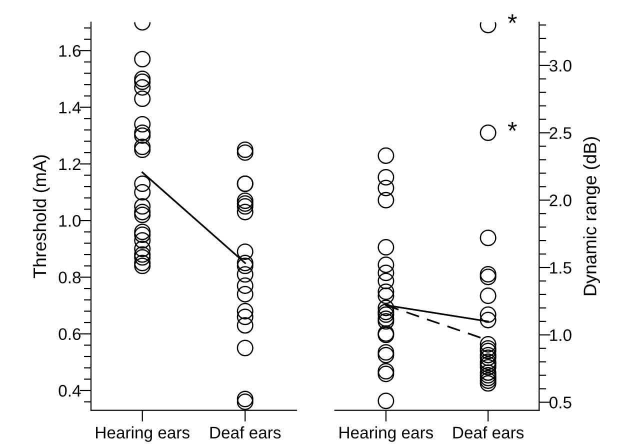 Image resolution: width=619 pixels, height=446 pixels. What do you see at coordinates (41, 216) in the screenshot?
I see `y-axis-title: Threshold (mA)` at bounding box center [41, 216].